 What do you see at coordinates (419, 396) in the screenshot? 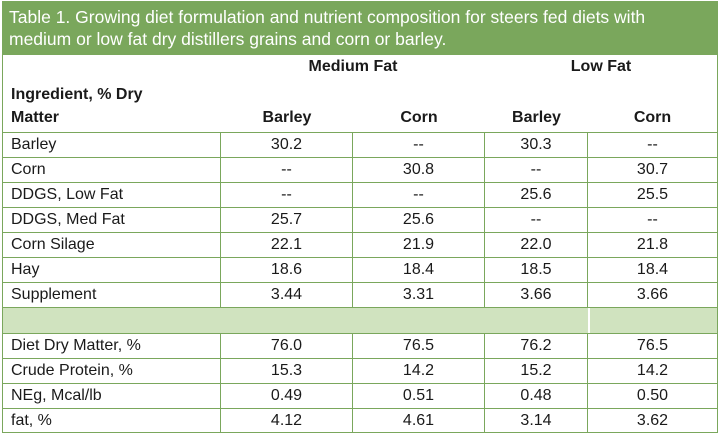
I see `cell-value: 0.51` at bounding box center [419, 396].